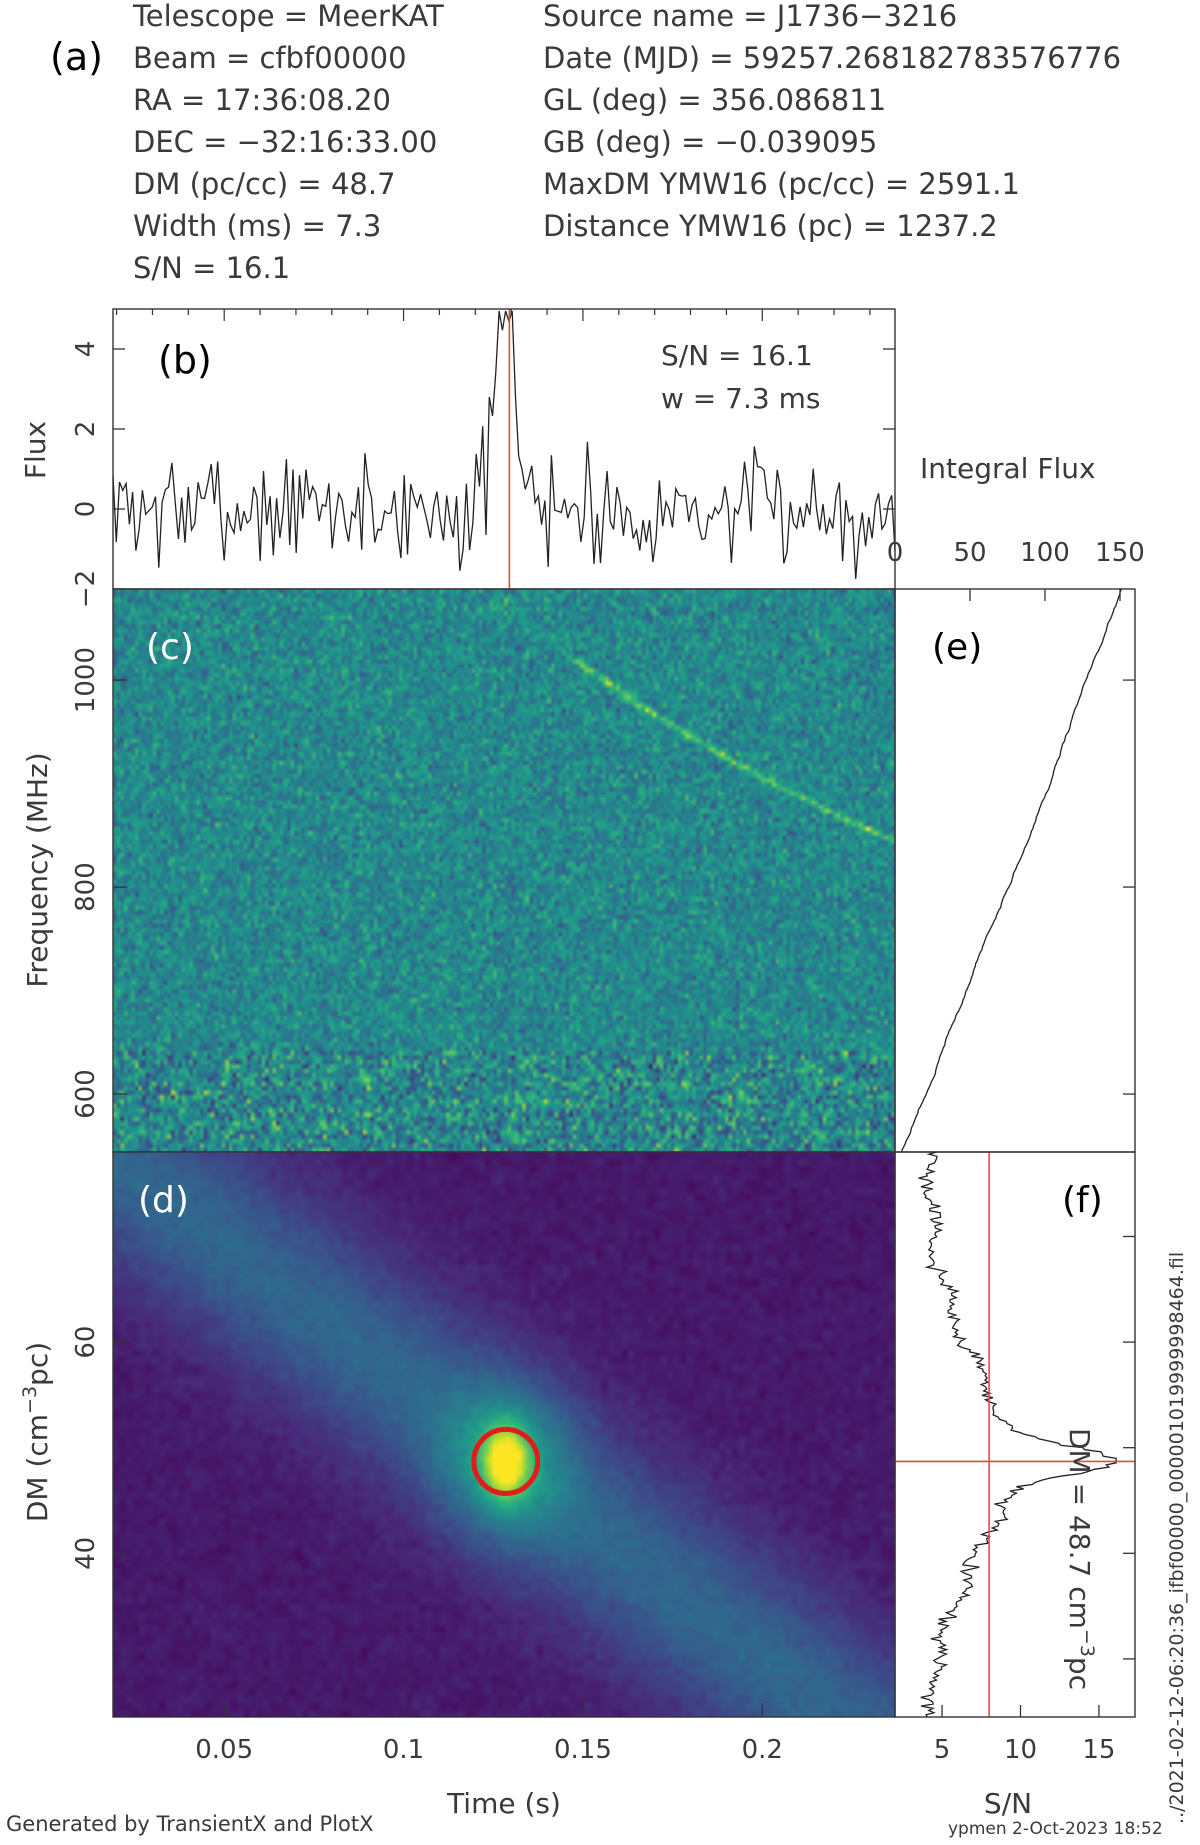  What do you see at coordinates (957, 647) in the screenshot?
I see `panel-label-e: (e)` at bounding box center [957, 647].